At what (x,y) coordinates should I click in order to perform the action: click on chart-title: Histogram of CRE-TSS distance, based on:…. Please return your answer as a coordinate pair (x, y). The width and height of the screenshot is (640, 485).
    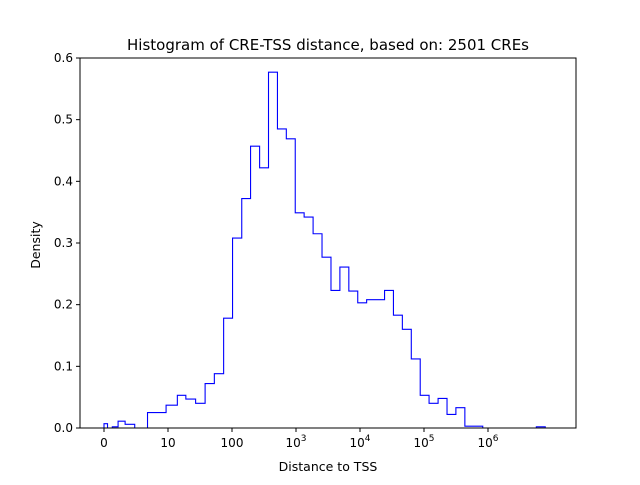
    Looking at the image, I should click on (328, 45).